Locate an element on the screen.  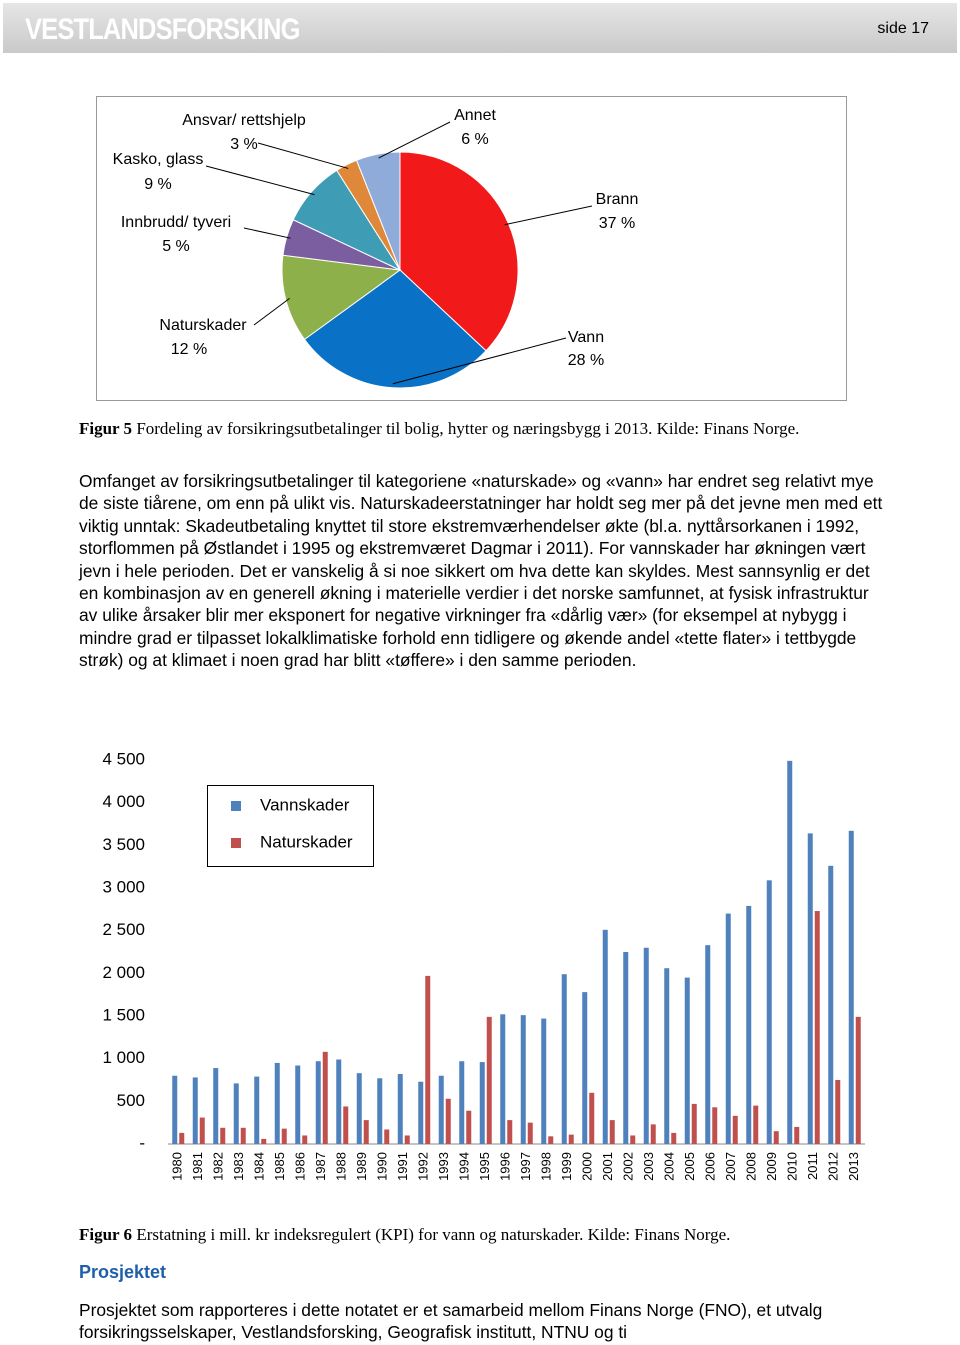
x-tick-label: 2009 is located at coordinates (771, 1166).